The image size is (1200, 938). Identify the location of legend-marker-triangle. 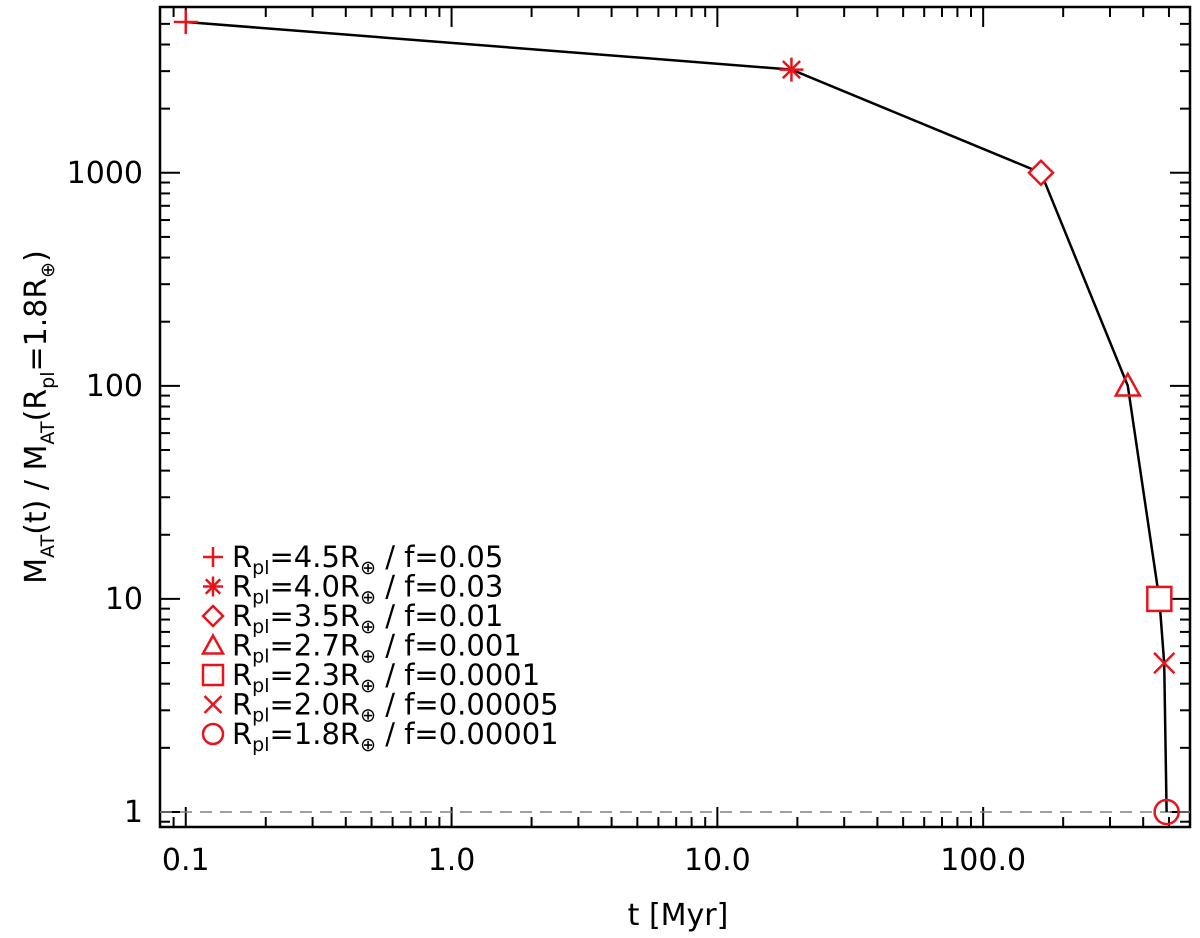
(213, 643).